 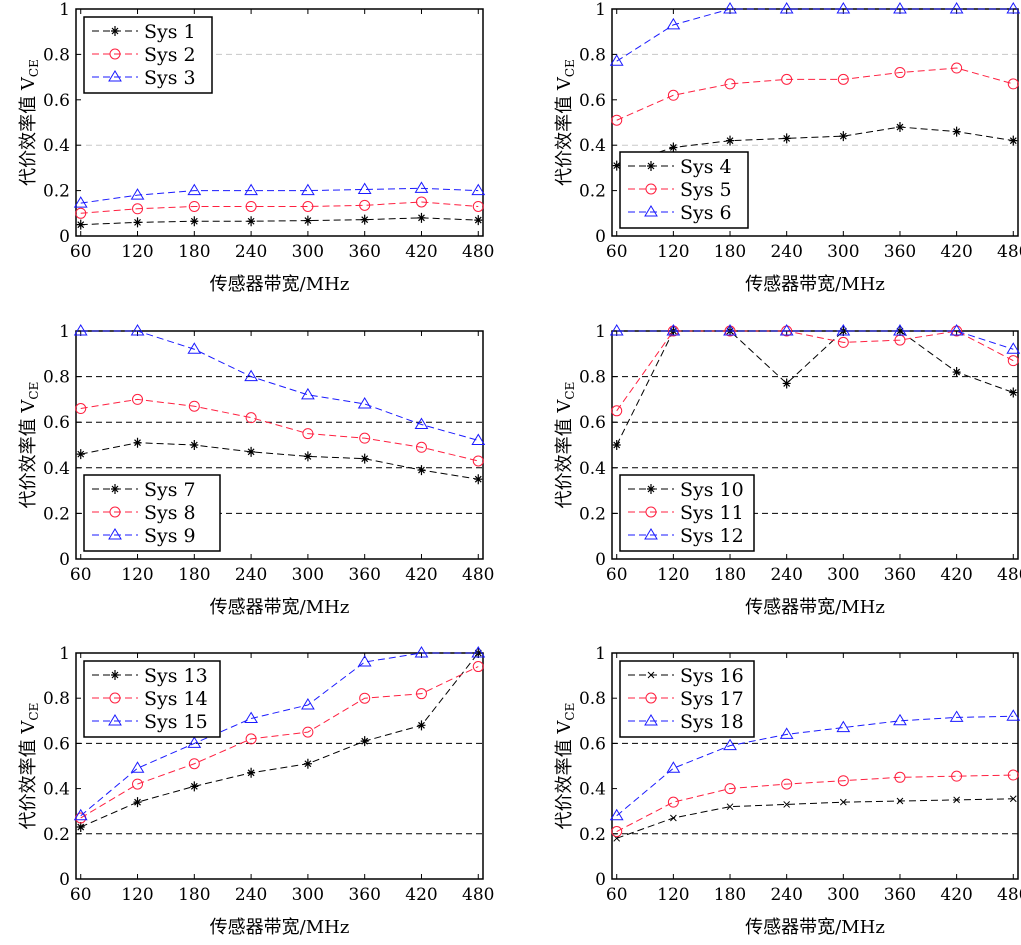 I want to click on x-tick-label: 180, so click(x=194, y=575).